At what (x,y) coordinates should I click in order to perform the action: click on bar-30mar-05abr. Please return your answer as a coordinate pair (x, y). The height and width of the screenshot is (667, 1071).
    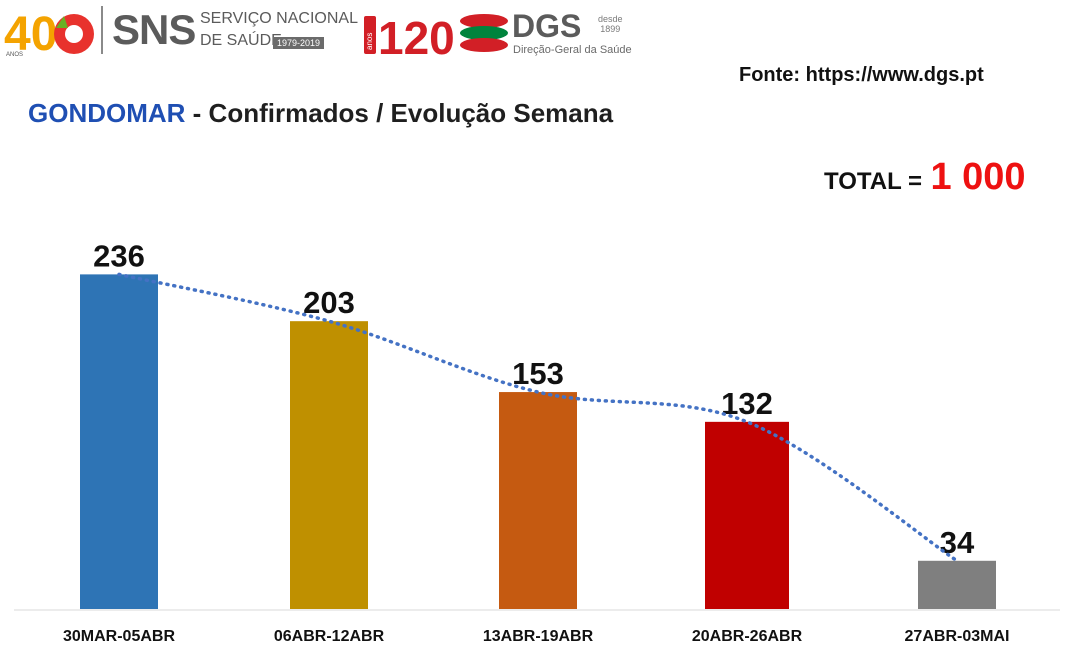
    Looking at the image, I should click on (119, 441).